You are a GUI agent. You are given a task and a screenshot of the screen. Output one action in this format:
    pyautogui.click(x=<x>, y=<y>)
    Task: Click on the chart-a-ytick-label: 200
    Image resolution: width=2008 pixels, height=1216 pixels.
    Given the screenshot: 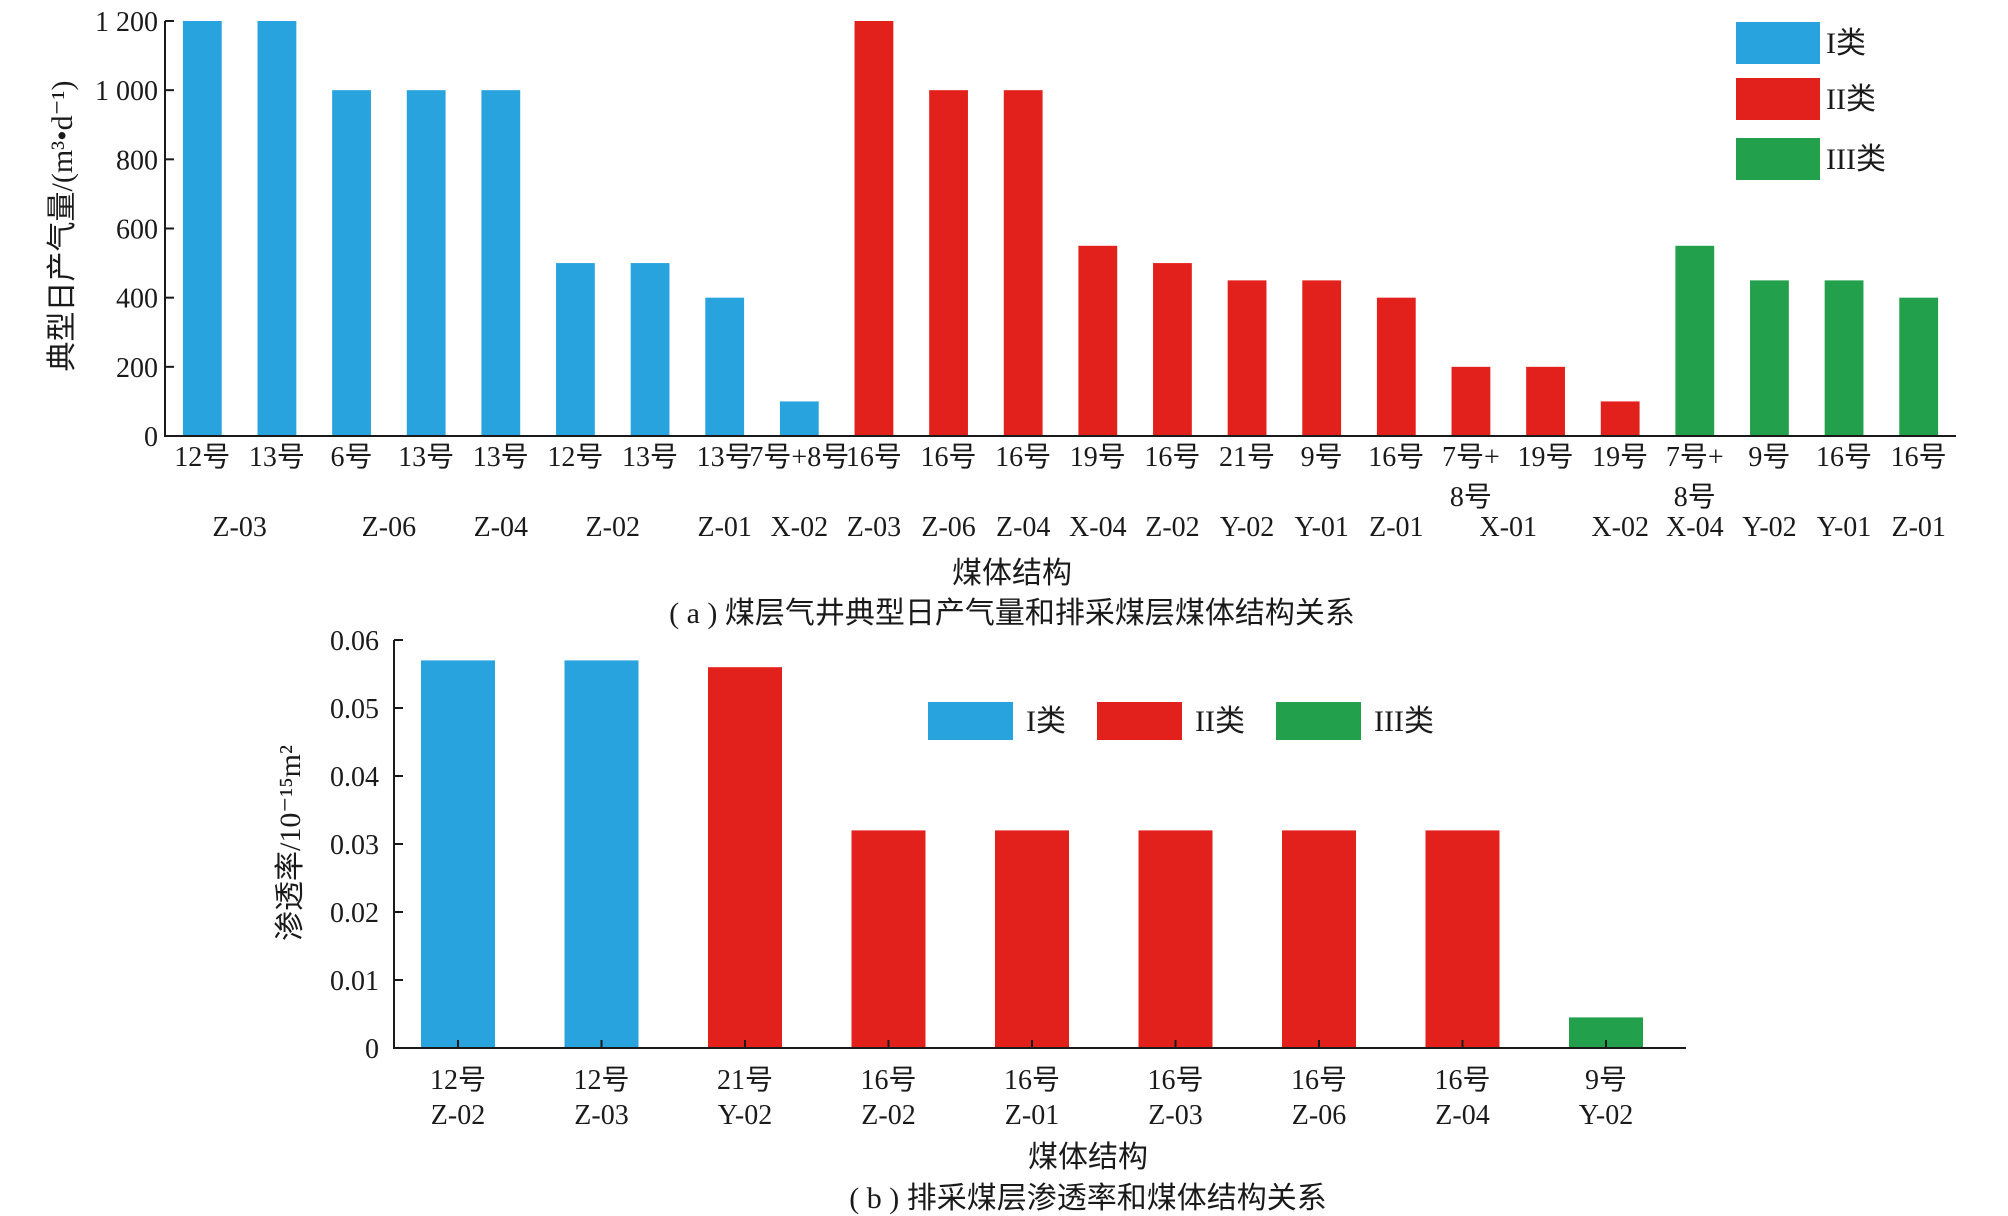 What is the action you would take?
    pyautogui.click(x=137, y=368)
    